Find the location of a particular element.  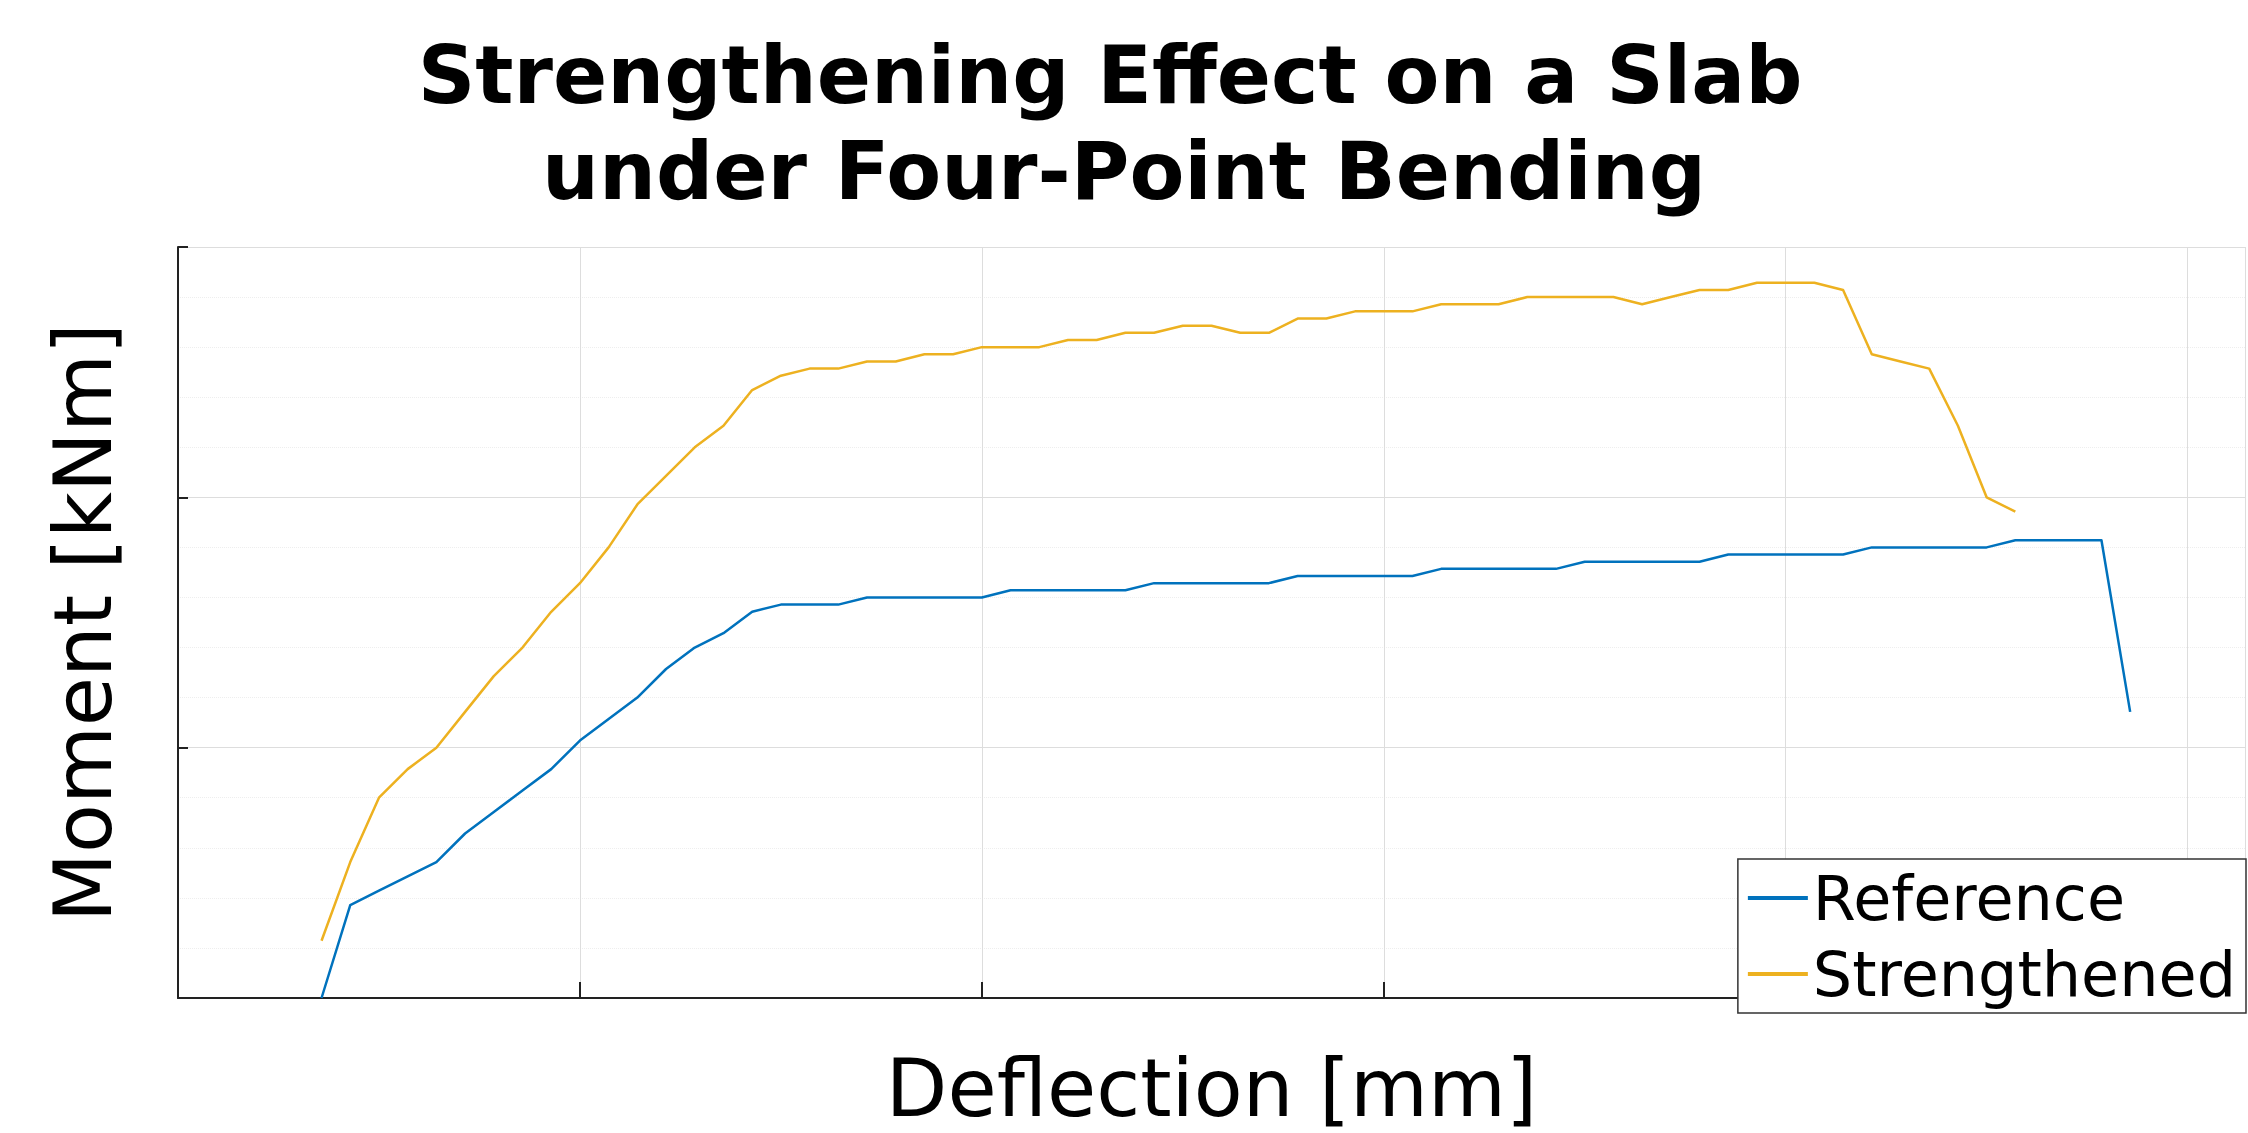

chart-title: Strengthening Effect on a Slab under Four-Point Bending is located at coordinates (1124, 123).